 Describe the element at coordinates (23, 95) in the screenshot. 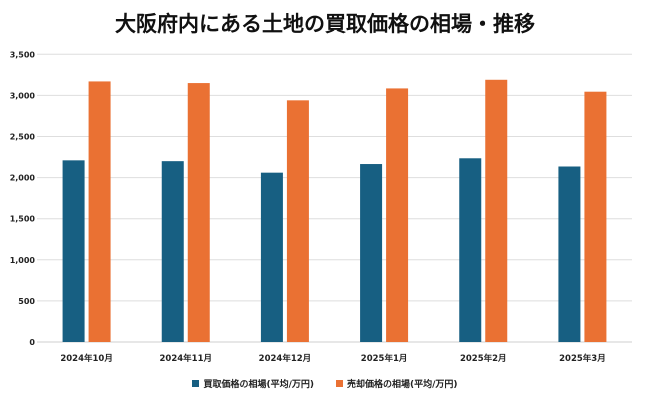

I see `y-tick-label: 3,000` at that location.